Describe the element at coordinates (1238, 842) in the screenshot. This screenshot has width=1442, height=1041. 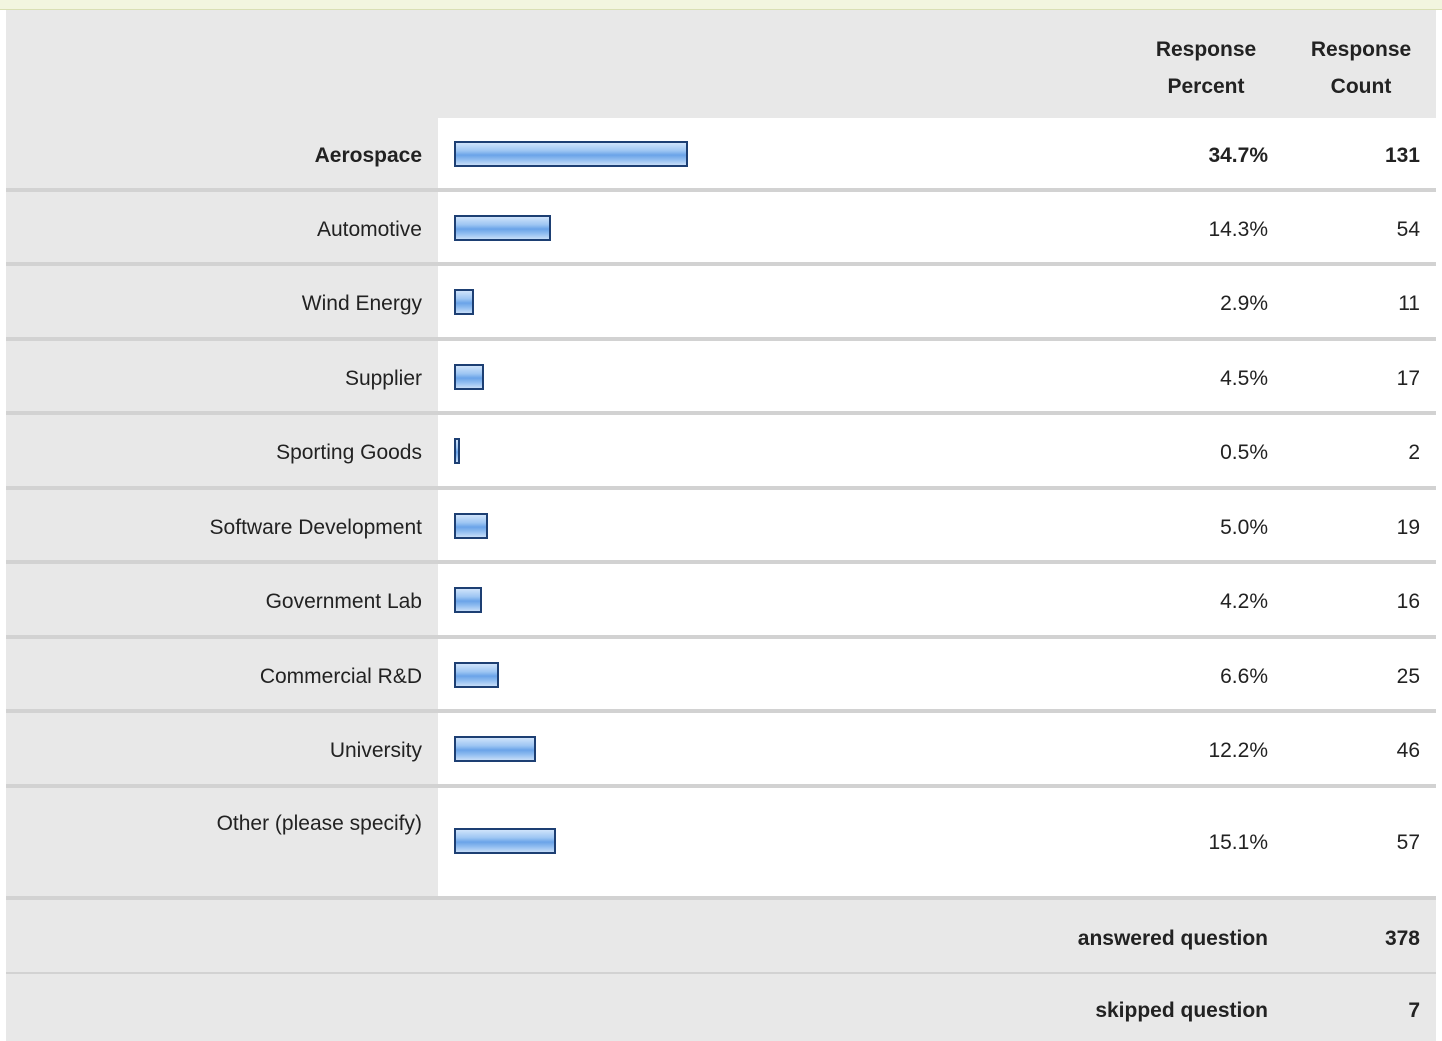
I see `response-percent-value: 15.1%` at that location.